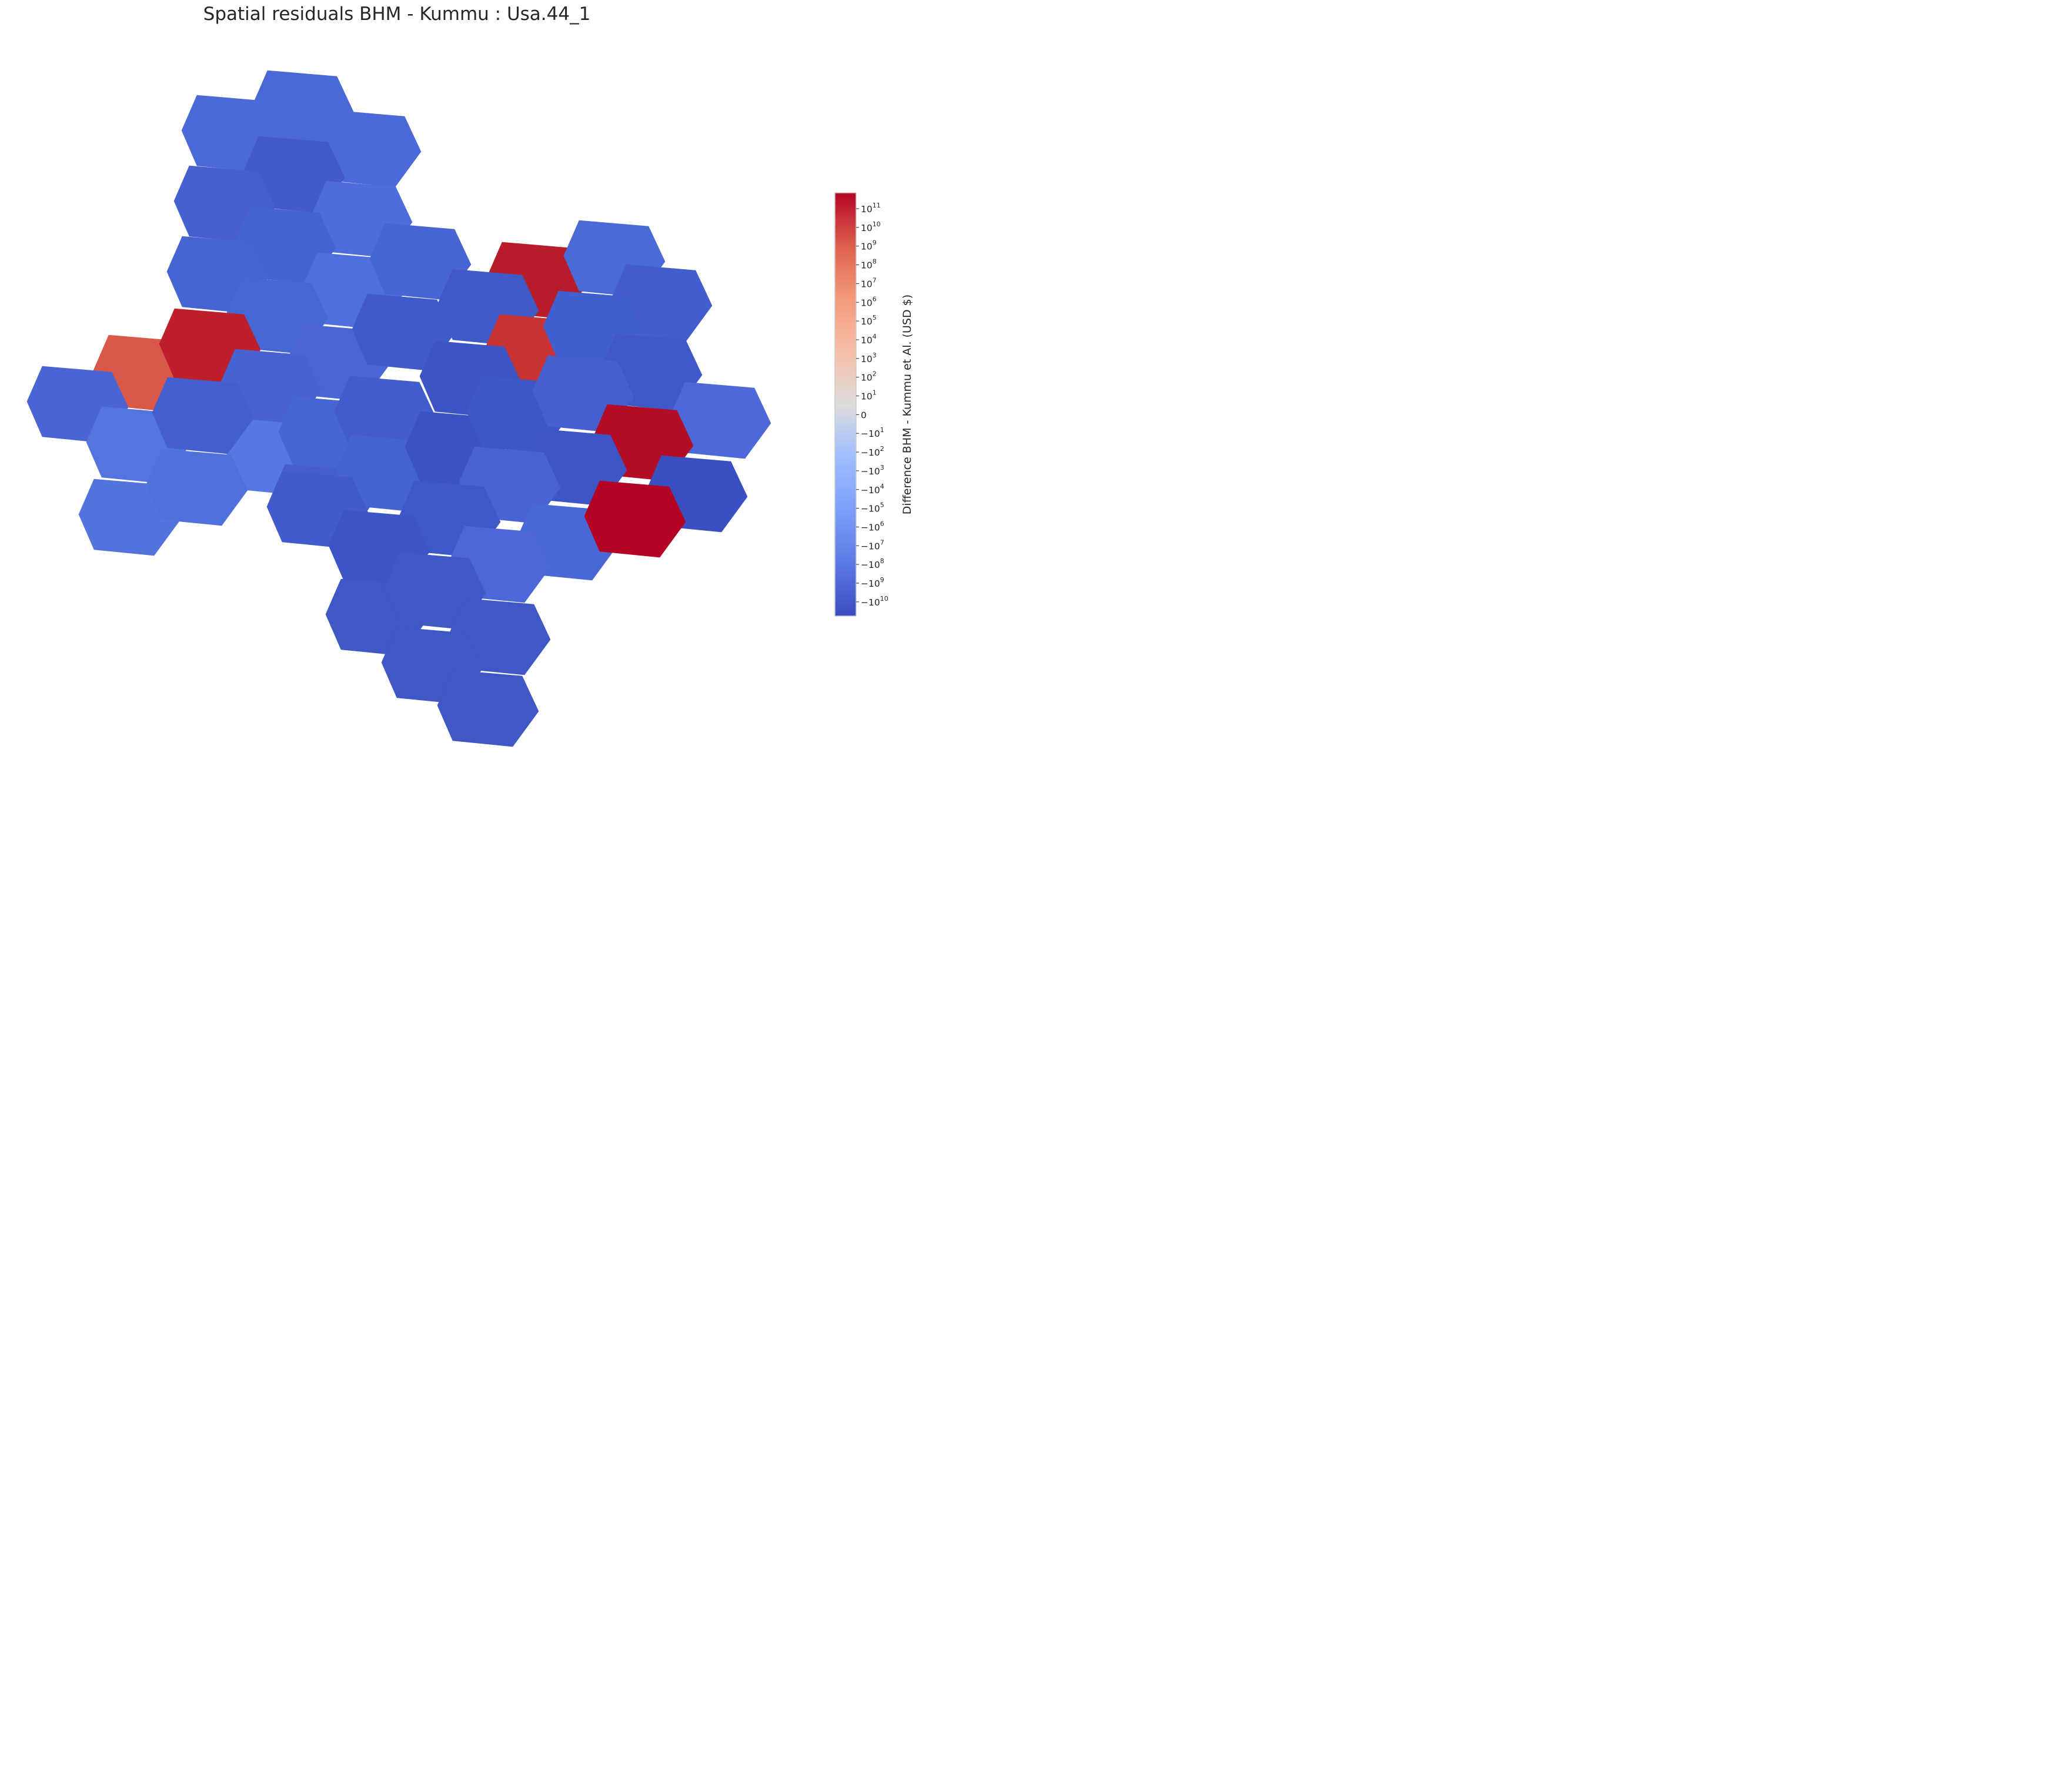 This screenshot has width=2072, height=1770. I want to click on colorbar-tick-label: 10¹, so click(869, 395).